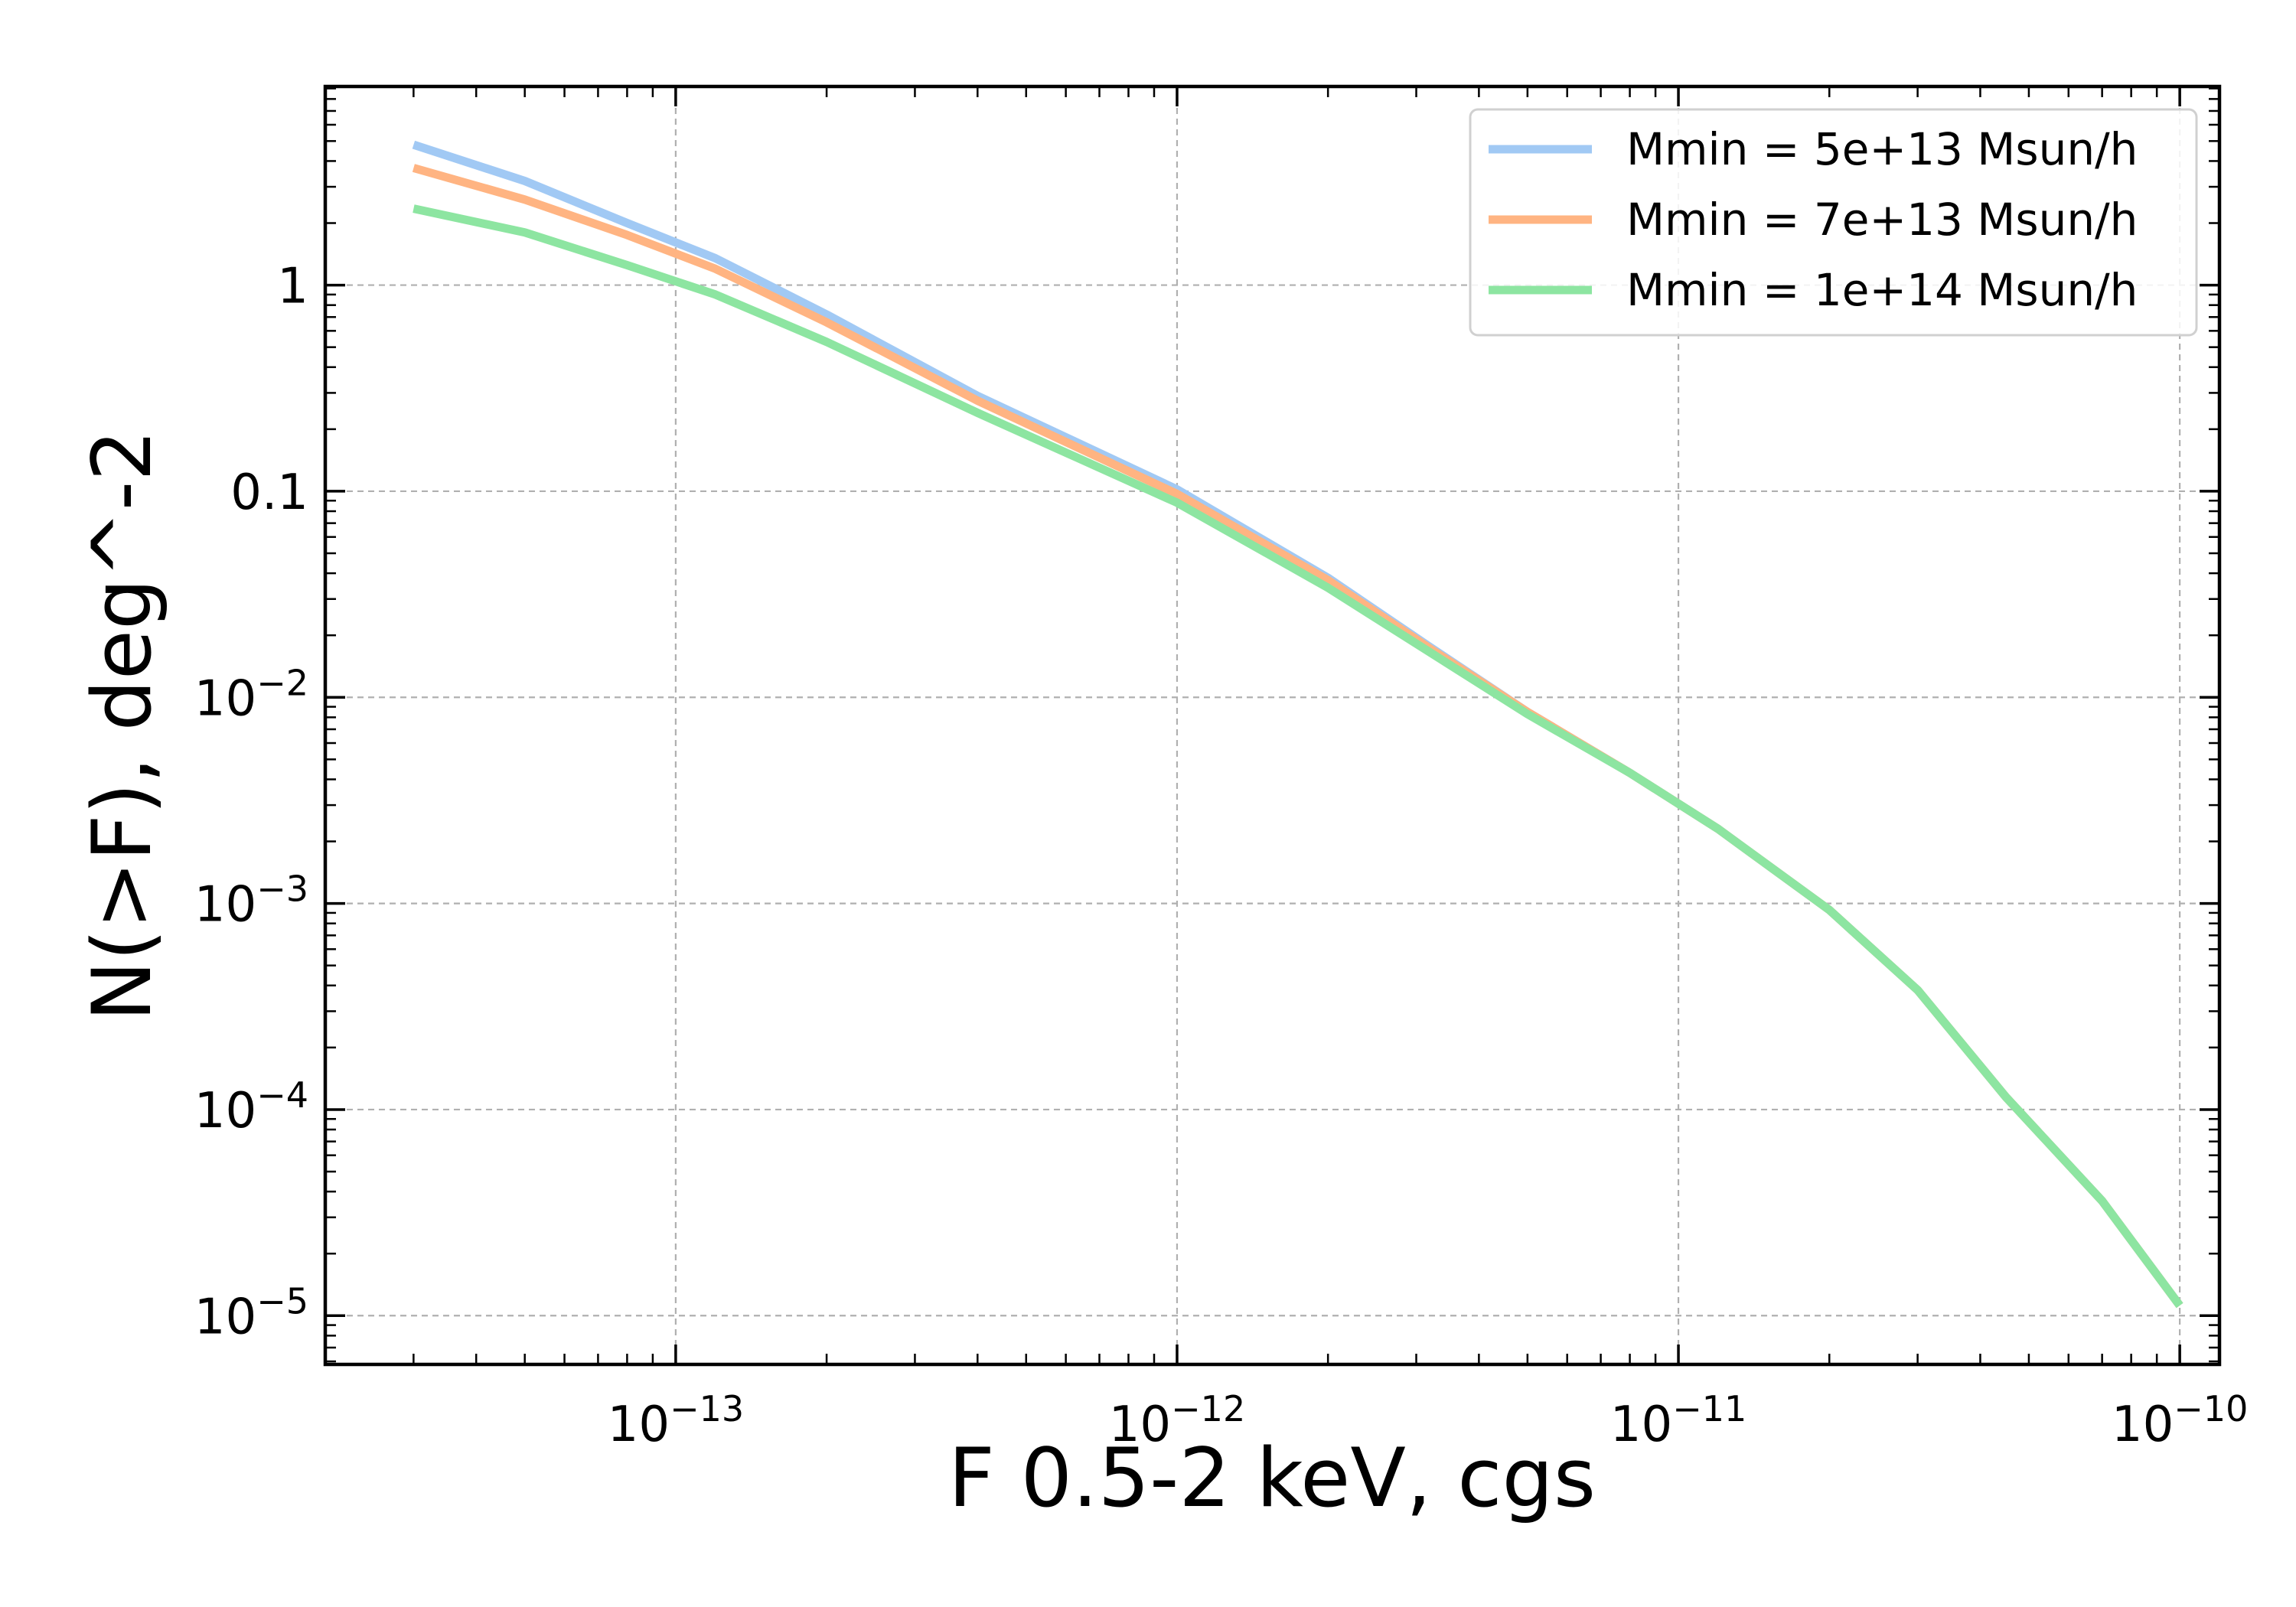 This screenshot has height=1607, width=2296. I want to click on legend-label-2: Mmin = 7e+13 Msun/h, so click(1882, 220).